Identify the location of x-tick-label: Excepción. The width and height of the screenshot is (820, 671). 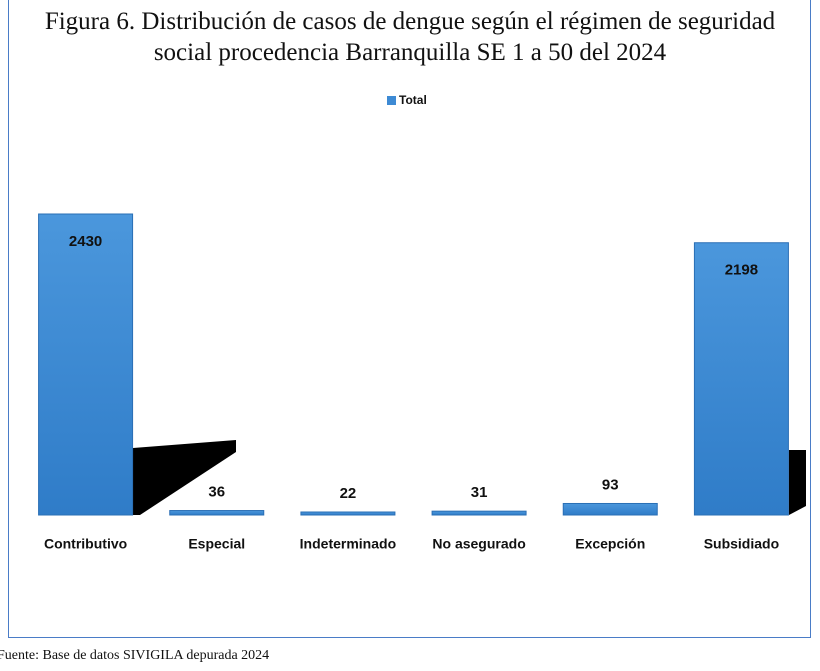
(610, 544).